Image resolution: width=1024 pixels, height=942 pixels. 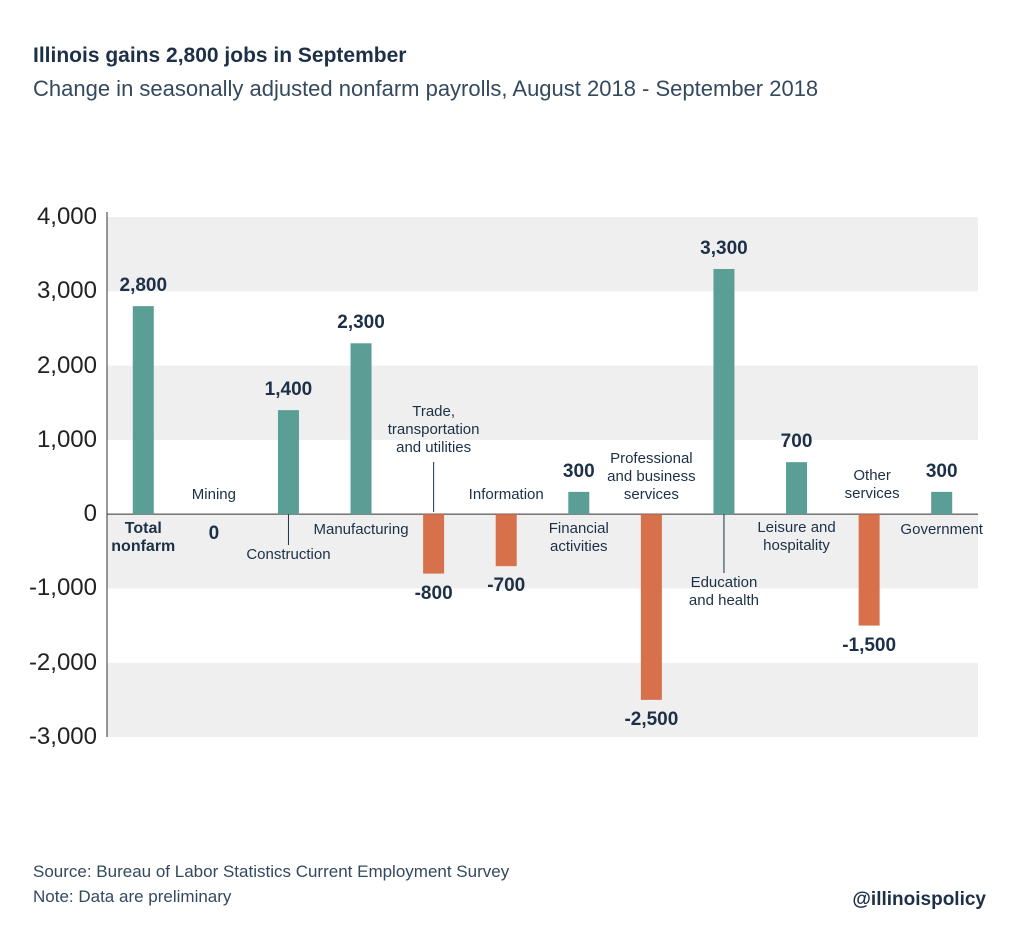 I want to click on x-category-label: Financial activities, so click(x=578, y=537).